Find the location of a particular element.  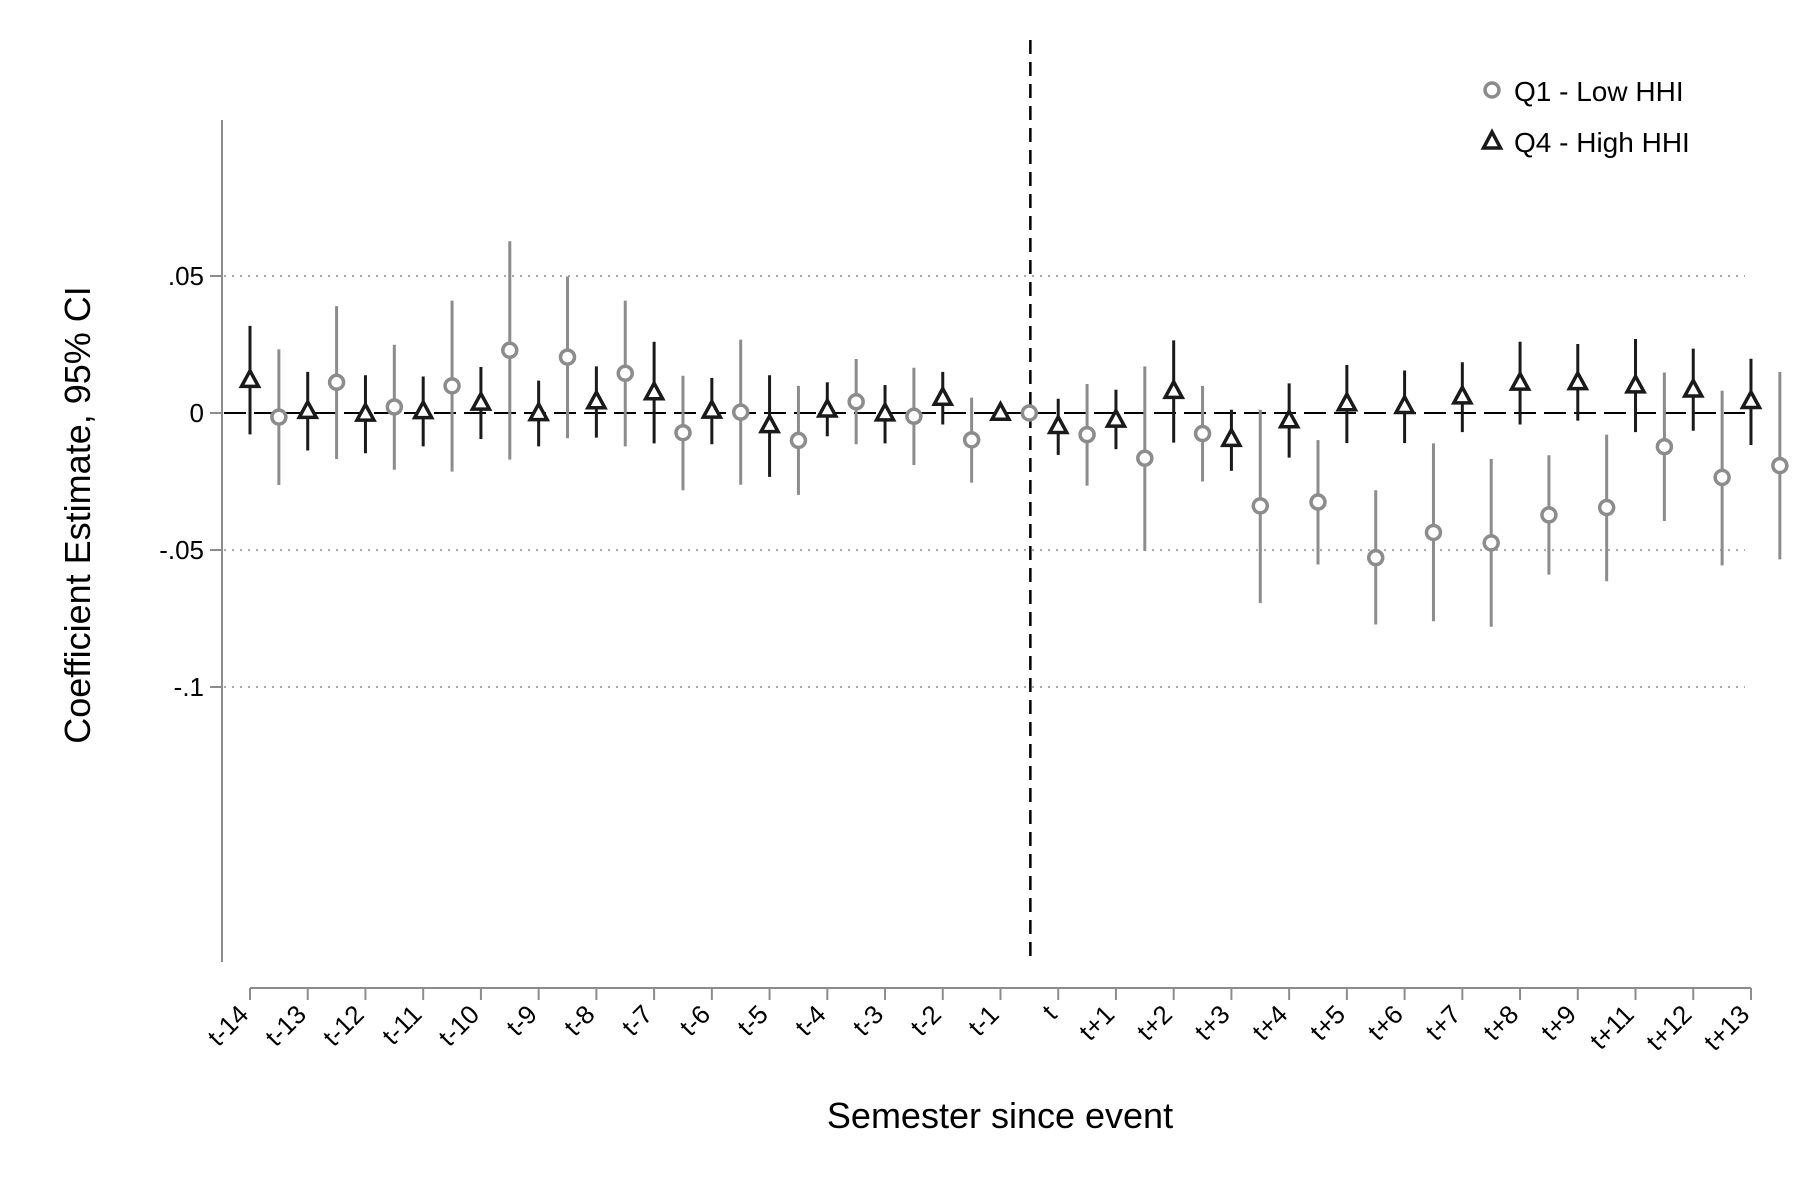

x-tick-label: t-3 is located at coordinates (868, 1020).